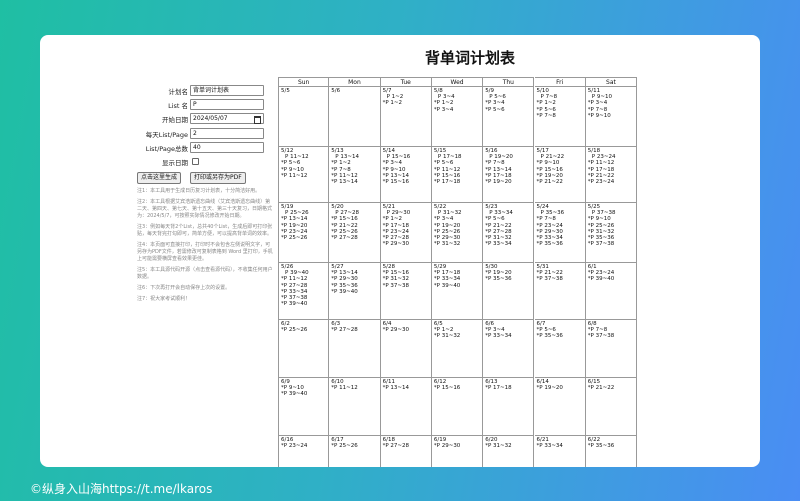 The width and height of the screenshot is (800, 501). What do you see at coordinates (227, 90) in the screenshot?
I see `text-input: 背单词计划表` at bounding box center [227, 90].